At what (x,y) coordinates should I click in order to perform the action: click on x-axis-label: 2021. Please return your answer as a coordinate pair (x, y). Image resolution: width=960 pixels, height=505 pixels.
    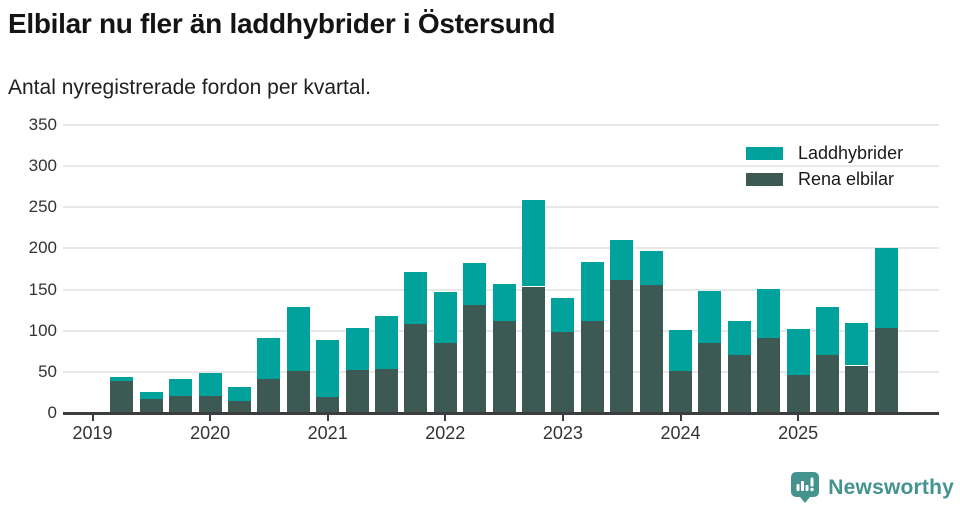
    Looking at the image, I should click on (327, 433).